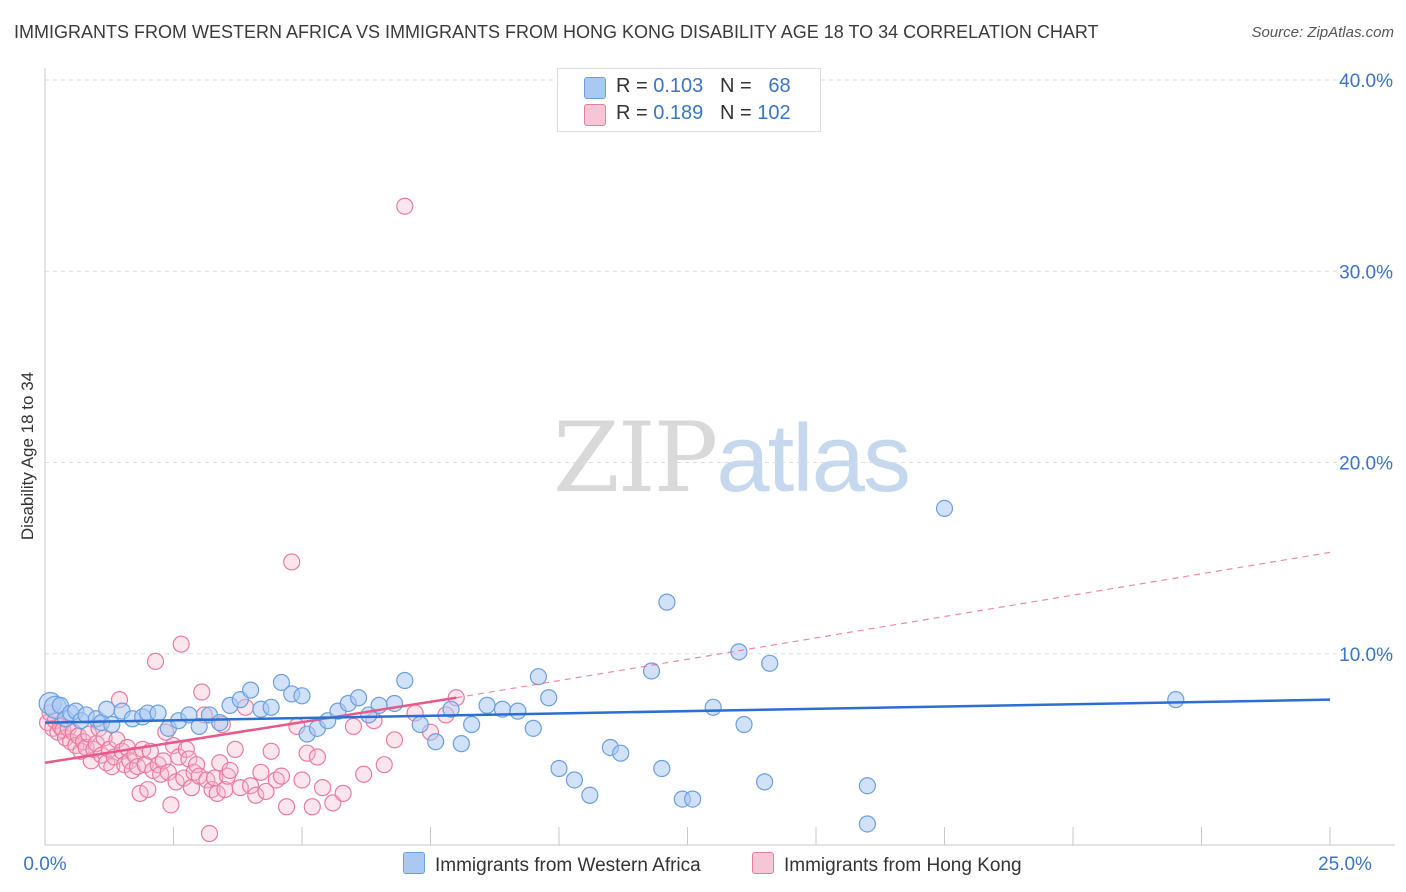 The height and width of the screenshot is (892, 1406). I want to click on hong-kong-trend-projection, so click(893, 625).